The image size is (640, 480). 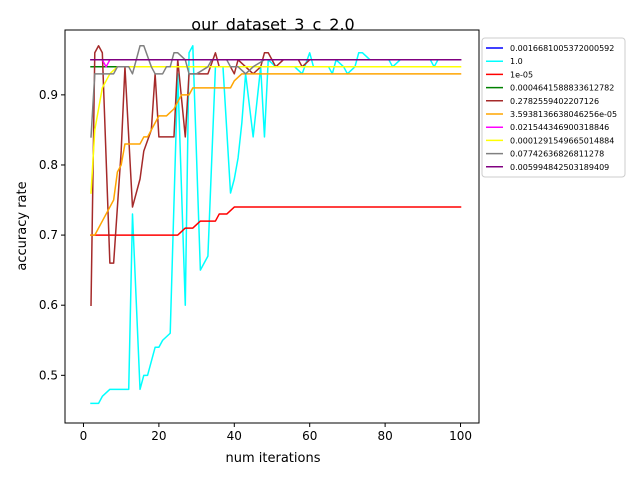 What do you see at coordinates (22, 225) in the screenshot?
I see `y-axis-label: accuracy rate` at bounding box center [22, 225].